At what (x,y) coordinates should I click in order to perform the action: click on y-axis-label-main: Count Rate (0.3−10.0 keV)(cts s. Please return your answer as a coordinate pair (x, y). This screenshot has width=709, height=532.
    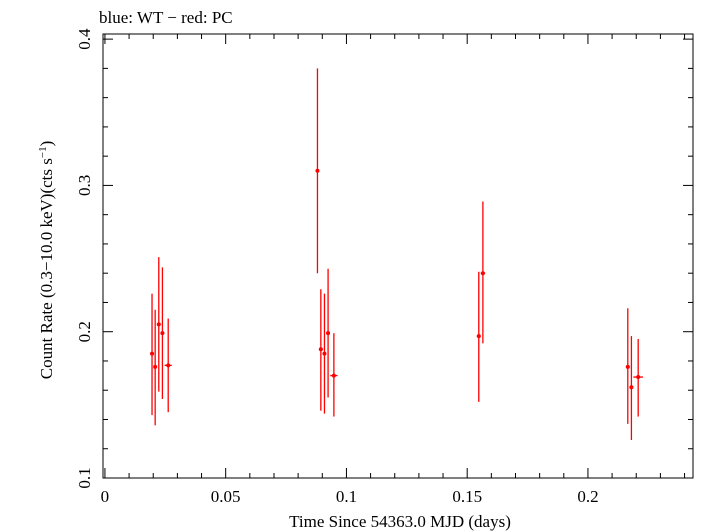
    Looking at the image, I should click on (46, 268).